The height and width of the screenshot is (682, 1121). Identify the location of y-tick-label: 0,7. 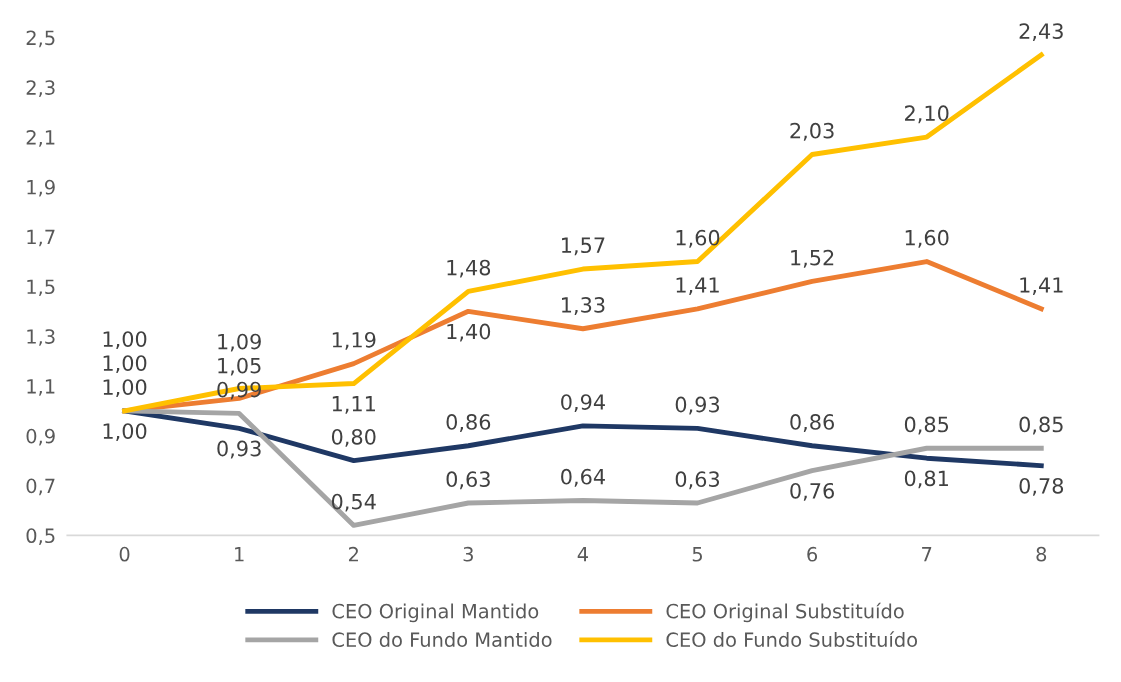
(40, 487).